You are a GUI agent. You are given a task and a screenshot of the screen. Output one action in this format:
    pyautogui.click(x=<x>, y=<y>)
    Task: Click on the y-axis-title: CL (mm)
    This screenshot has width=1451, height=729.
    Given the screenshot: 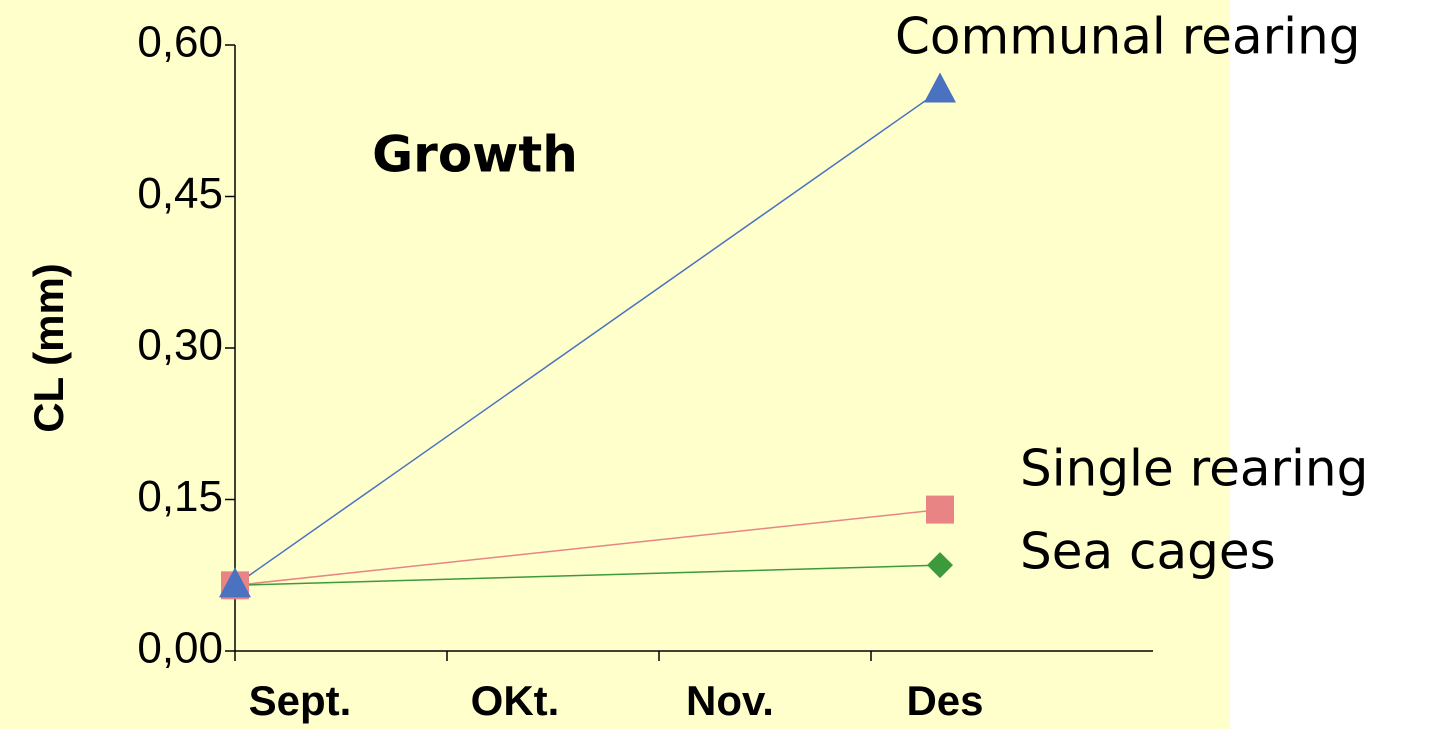 What is the action you would take?
    pyautogui.click(x=48, y=348)
    